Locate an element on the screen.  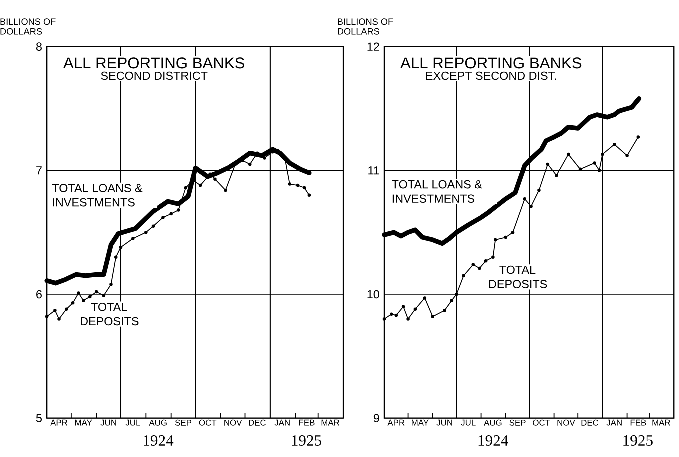
text: SECOND DISTRICT is located at coordinates (154, 76).